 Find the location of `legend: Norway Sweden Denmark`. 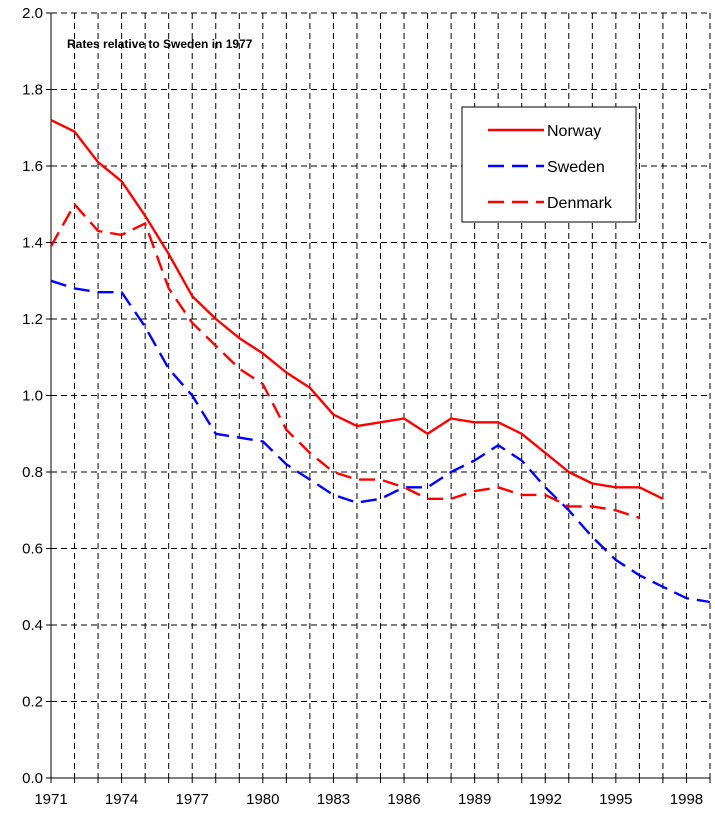

legend: Norway Sweden Denmark is located at coordinates (549, 164).